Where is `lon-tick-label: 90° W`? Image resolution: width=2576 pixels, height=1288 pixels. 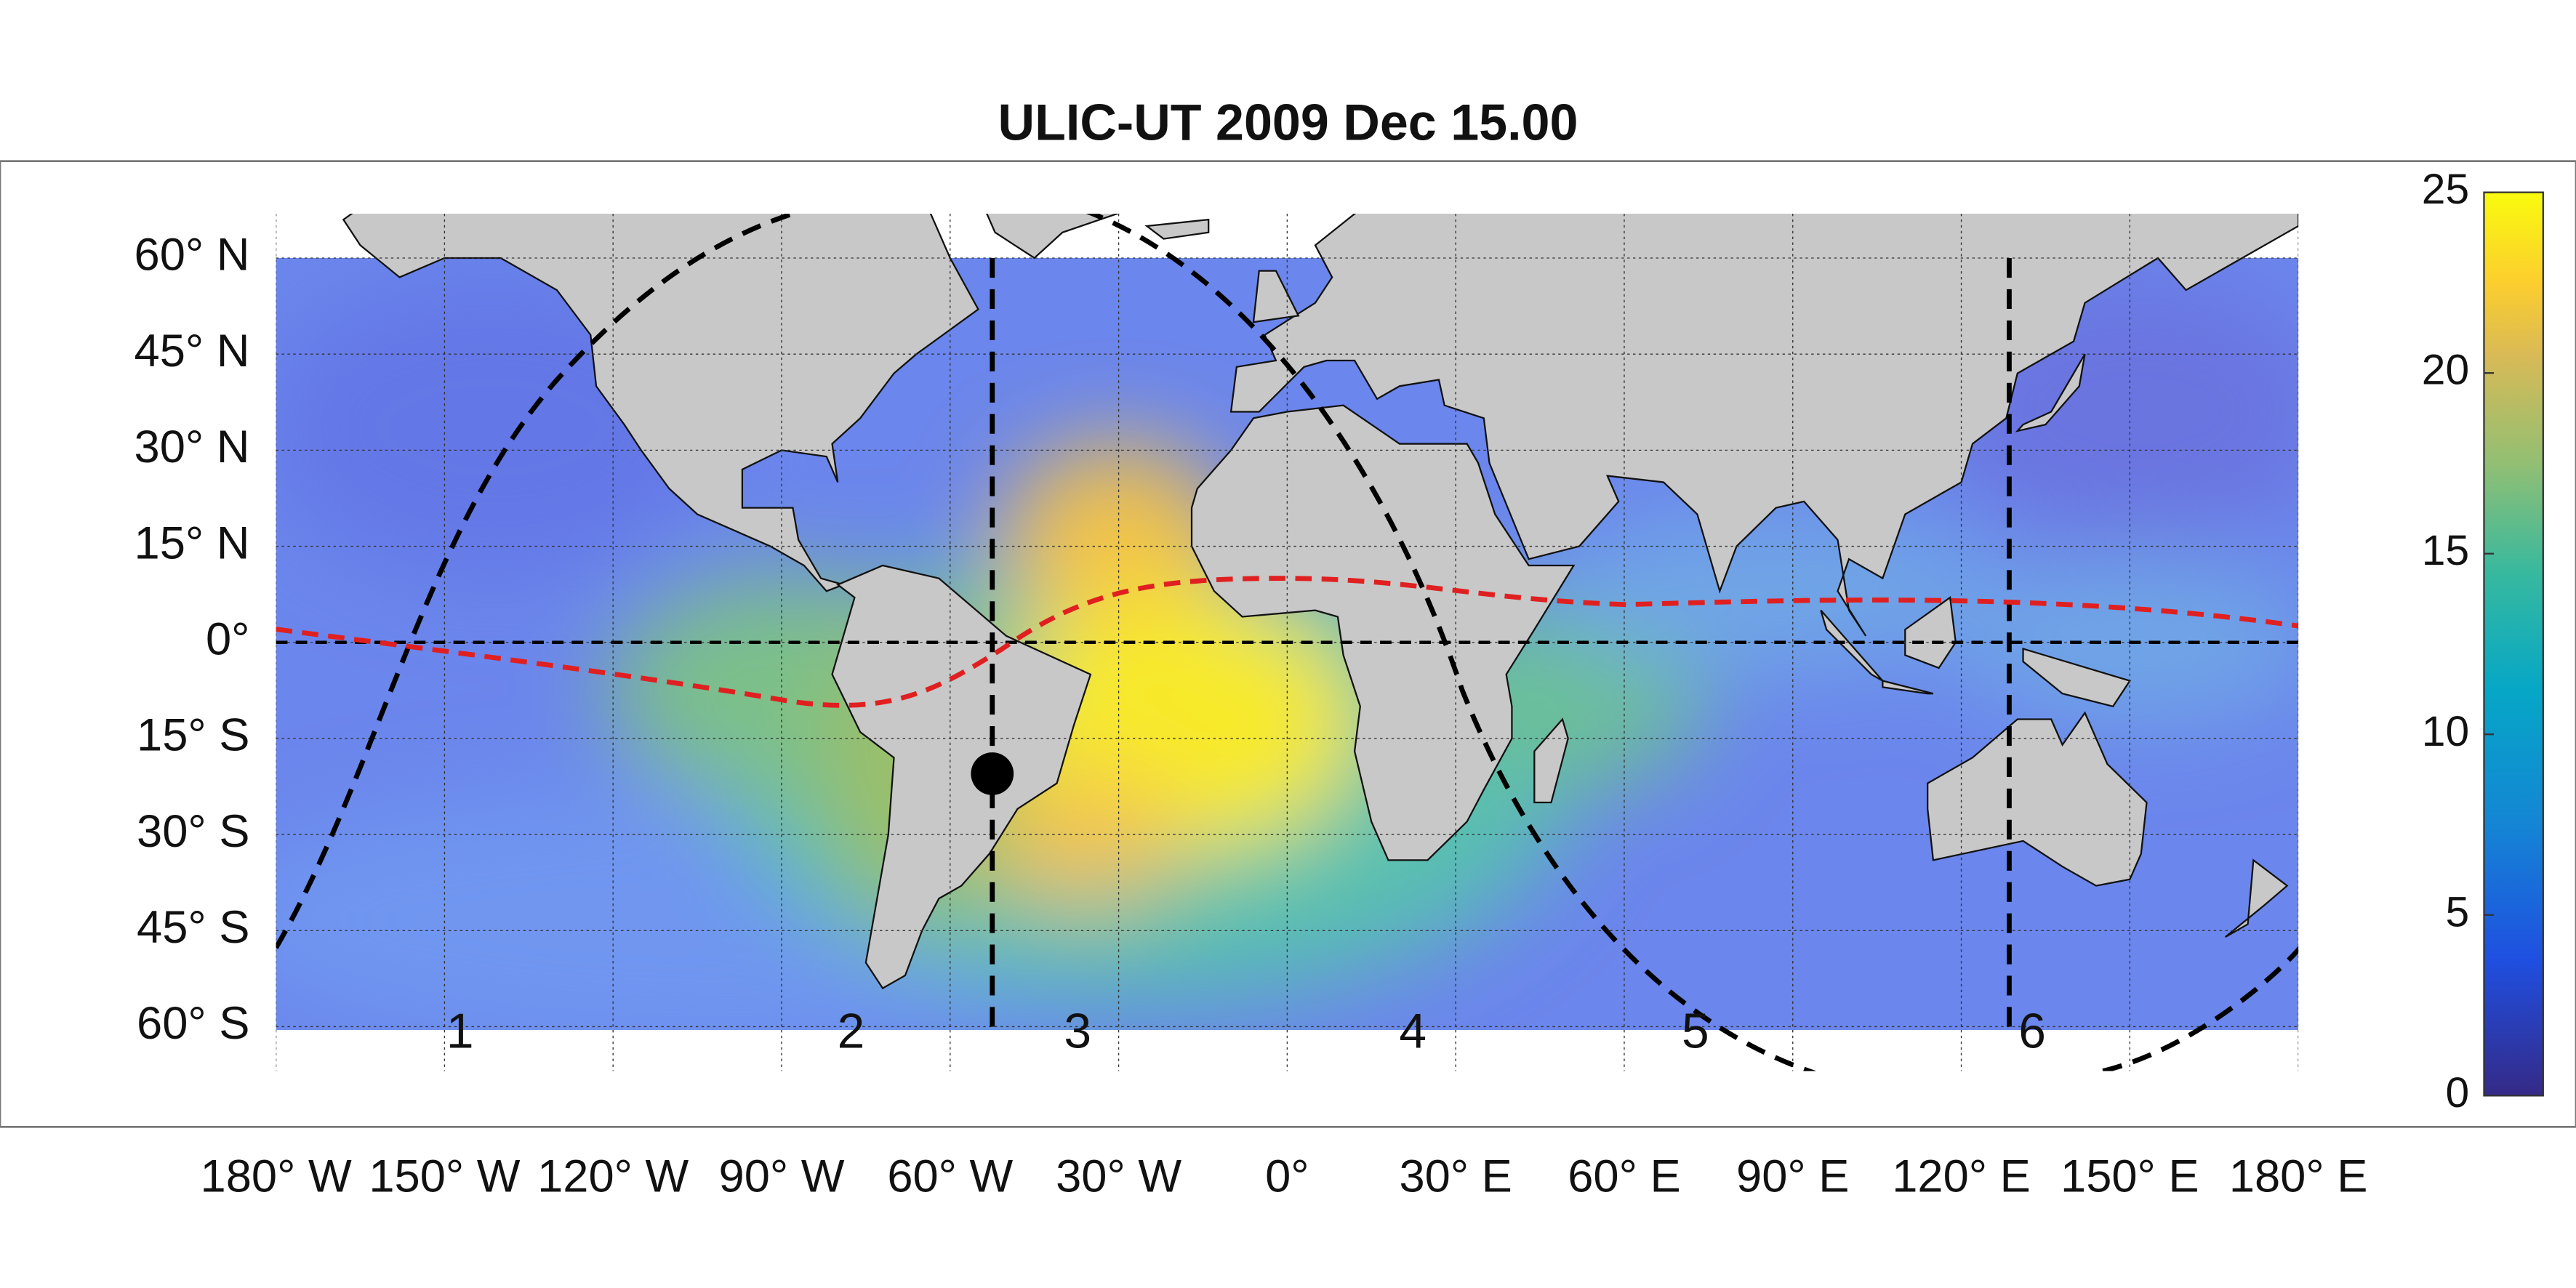
lon-tick-label: 90° W is located at coordinates (782, 1176).